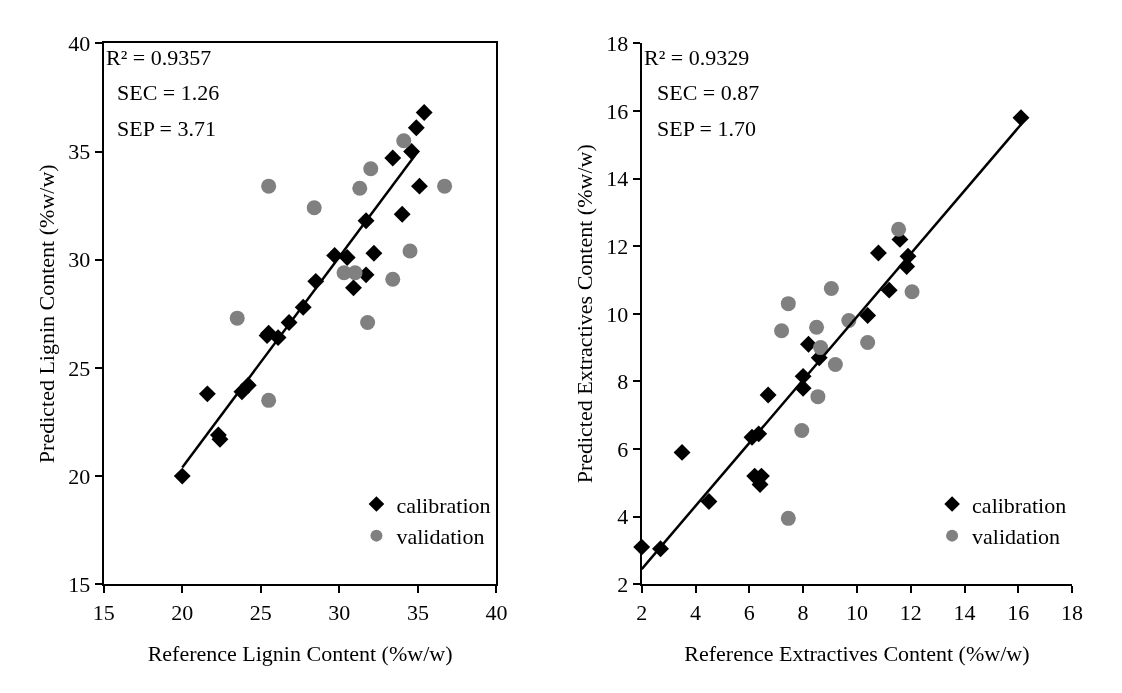 The width and height of the screenshot is (1122, 693). What do you see at coordinates (300, 654) in the screenshot?
I see `x-axis-title: Reference Lignin Content (%w/w)` at bounding box center [300, 654].